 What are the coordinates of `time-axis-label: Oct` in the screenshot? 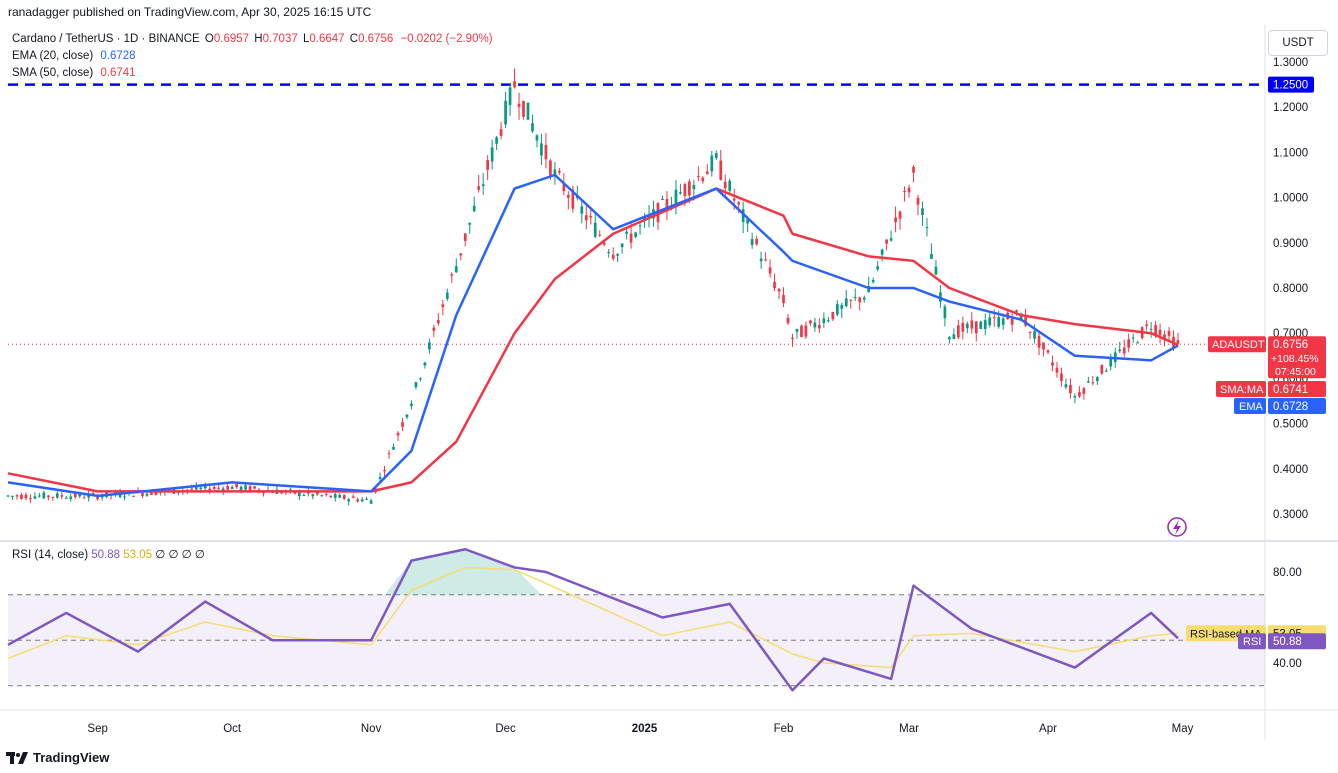 It's located at (232, 729).